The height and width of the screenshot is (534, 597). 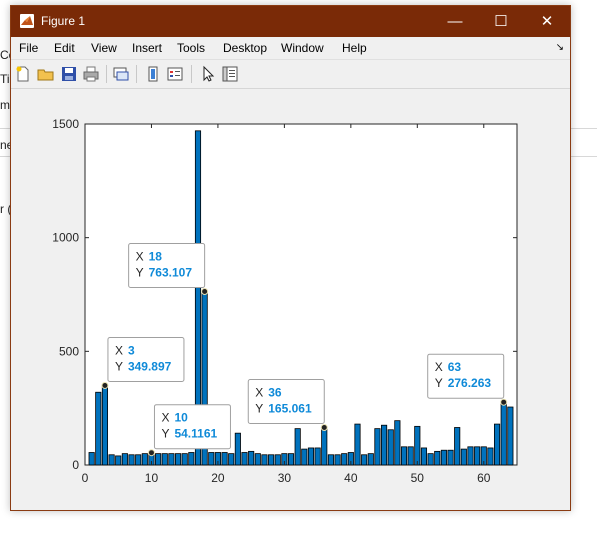 What do you see at coordinates (91, 74) in the screenshot?
I see `print-icon` at bounding box center [91, 74].